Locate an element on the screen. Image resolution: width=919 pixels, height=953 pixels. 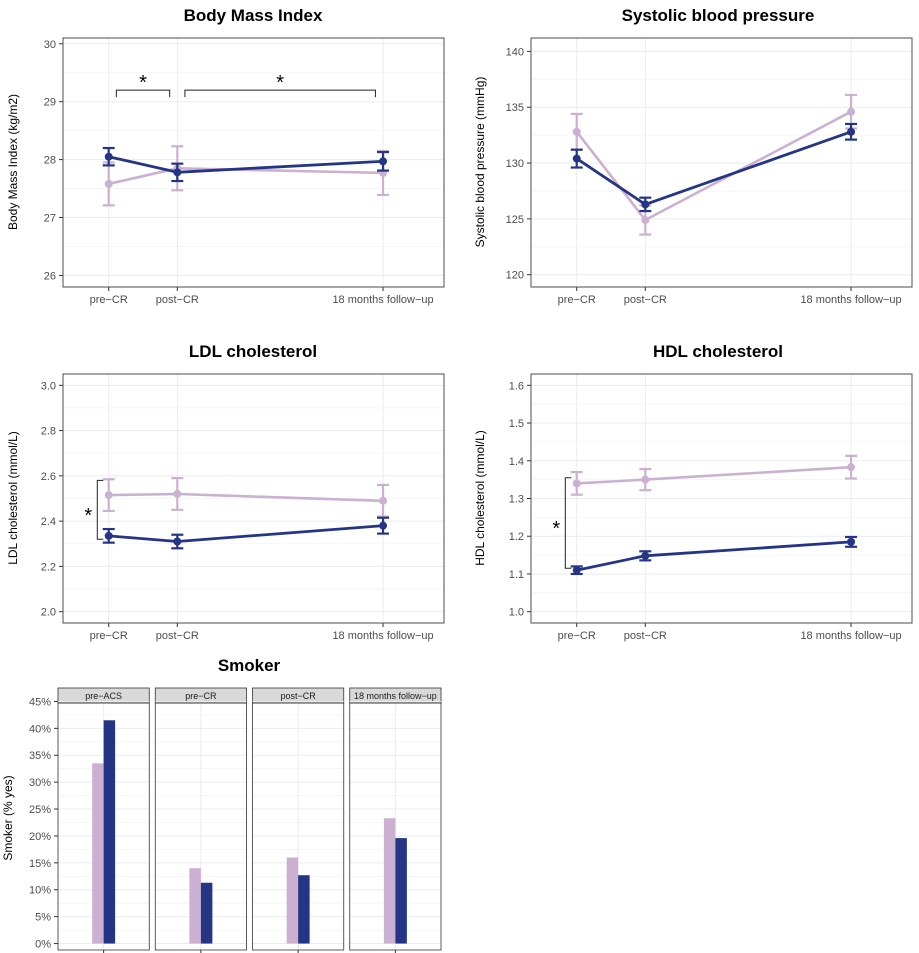
y-tick-label: 1.5 is located at coordinates (516, 424).